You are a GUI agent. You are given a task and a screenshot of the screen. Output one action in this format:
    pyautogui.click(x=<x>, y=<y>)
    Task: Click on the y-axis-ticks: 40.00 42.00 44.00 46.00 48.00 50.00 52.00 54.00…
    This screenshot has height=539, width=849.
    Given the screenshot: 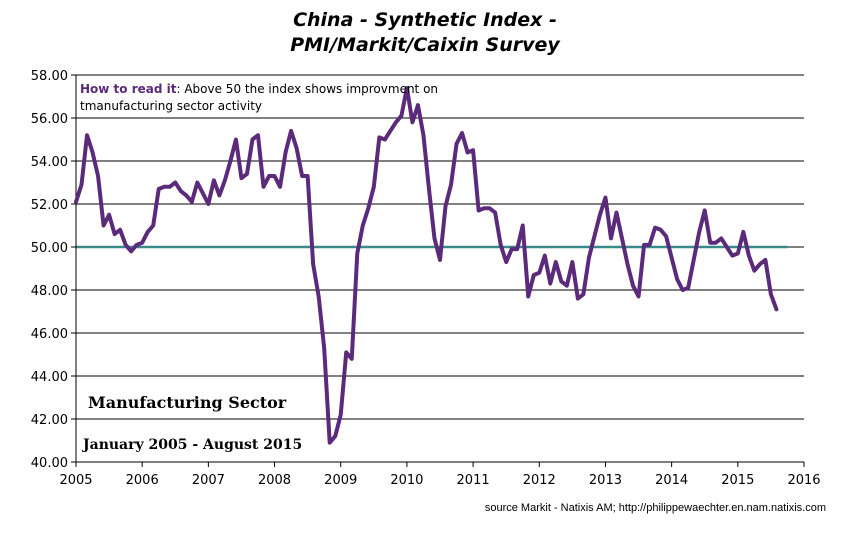 What is the action you would take?
    pyautogui.click(x=53, y=270)
    